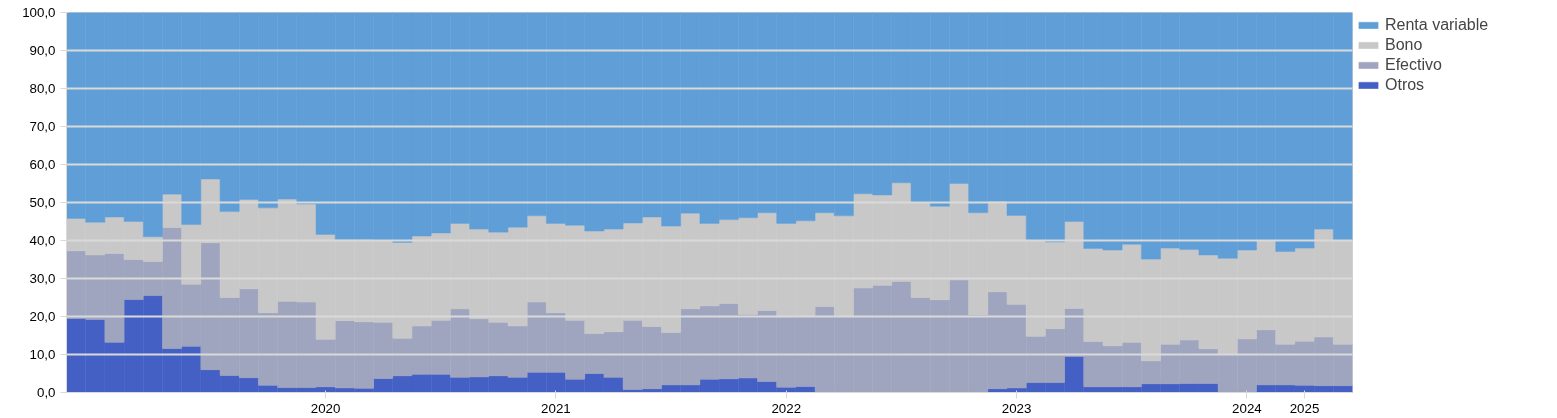  Describe the element at coordinates (42, 316) in the screenshot. I see `y-tick-label: 20,0` at that location.